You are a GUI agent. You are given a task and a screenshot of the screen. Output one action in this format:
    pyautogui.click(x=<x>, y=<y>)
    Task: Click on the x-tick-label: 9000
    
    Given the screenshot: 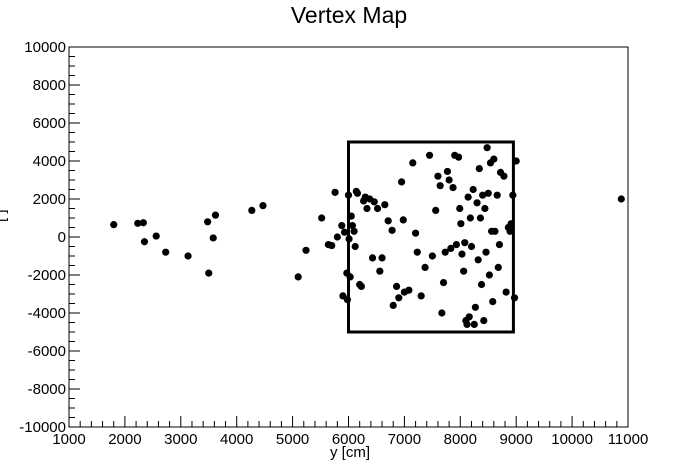 What is the action you would take?
    pyautogui.click(x=516, y=439)
    